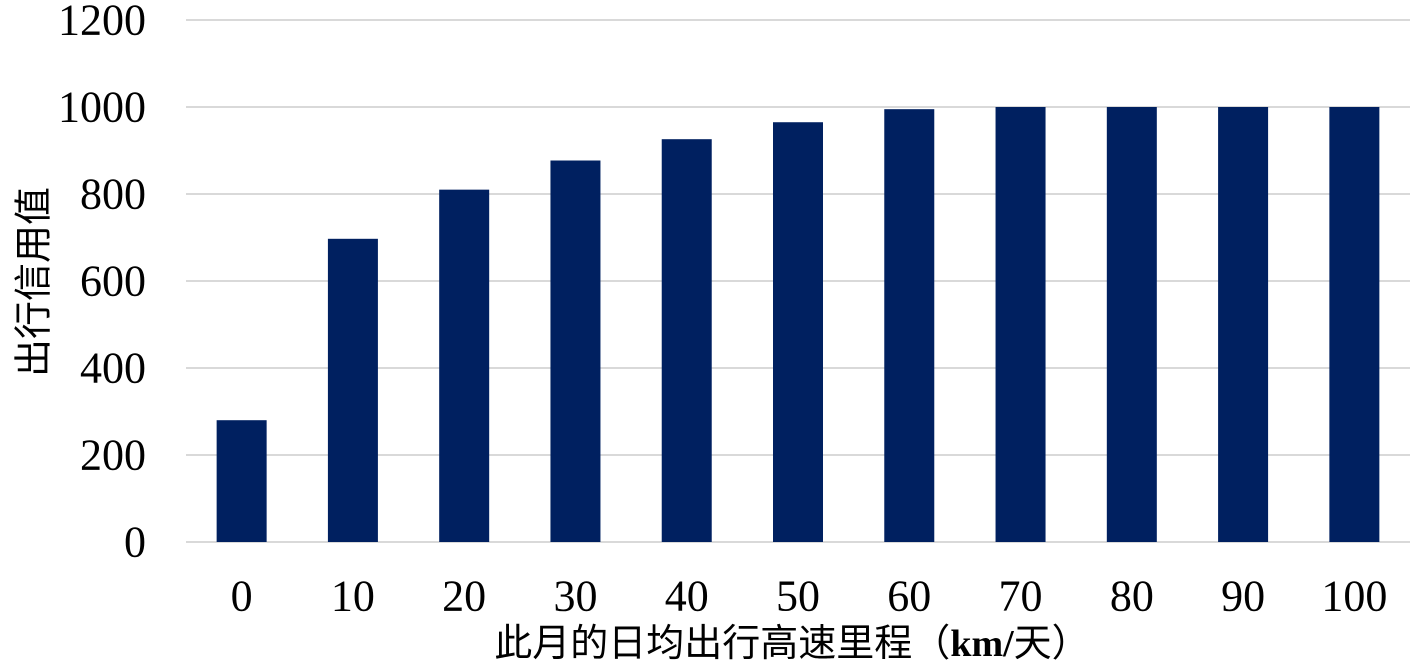 Image resolution: width=1417 pixels, height=672 pixels. I want to click on y-axis-title: 出行信用值, so click(35, 282).